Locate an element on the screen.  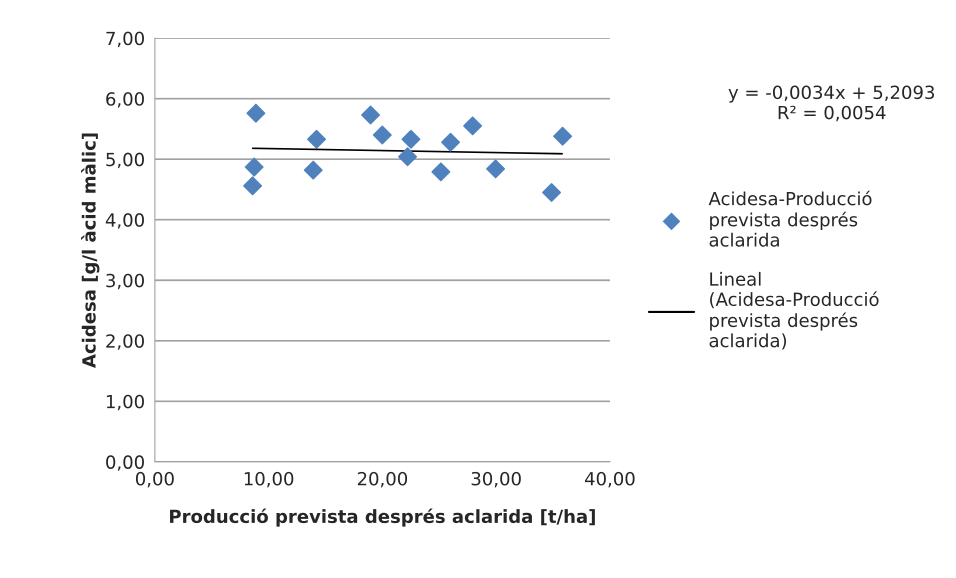
y-tick-label: 1,00 is located at coordinates (125, 402).